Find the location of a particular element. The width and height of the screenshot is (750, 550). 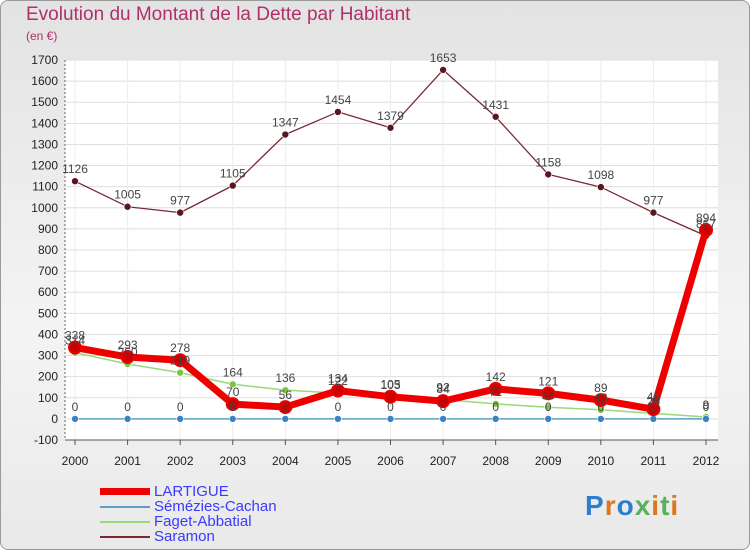

y-tick-label: 100 is located at coordinates (48, 398).